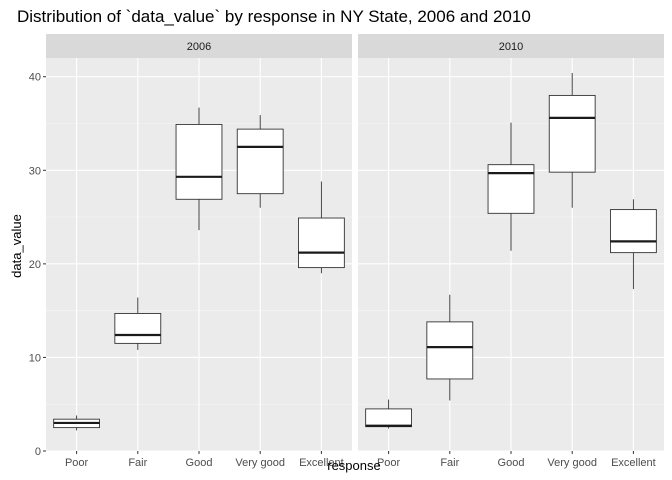 The height and width of the screenshot is (480, 672). What do you see at coordinates (35, 78) in the screenshot?
I see `y-tick-label: 40` at bounding box center [35, 78].